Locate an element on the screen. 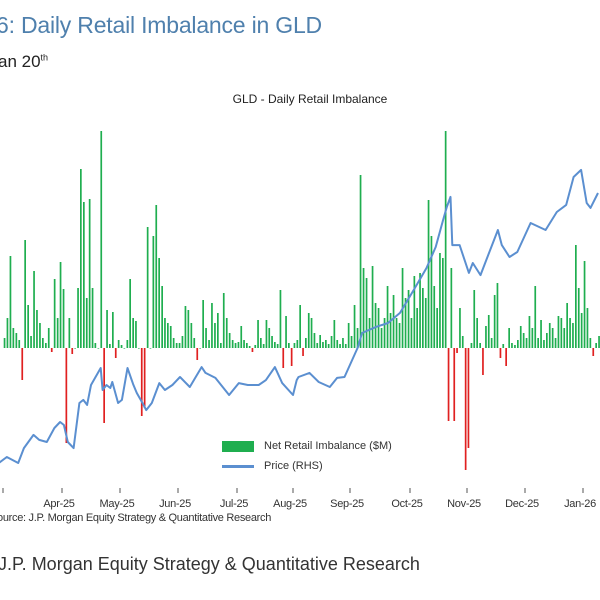 The height and width of the screenshot is (600, 600). legend-item-price: Price (RHS) is located at coordinates (307, 466).